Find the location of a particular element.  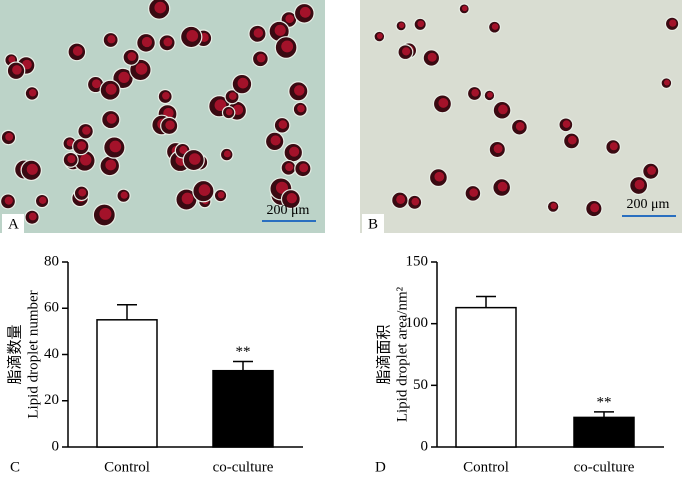

y-axis-label: 脂滴数量 is located at coordinates (14, 354).